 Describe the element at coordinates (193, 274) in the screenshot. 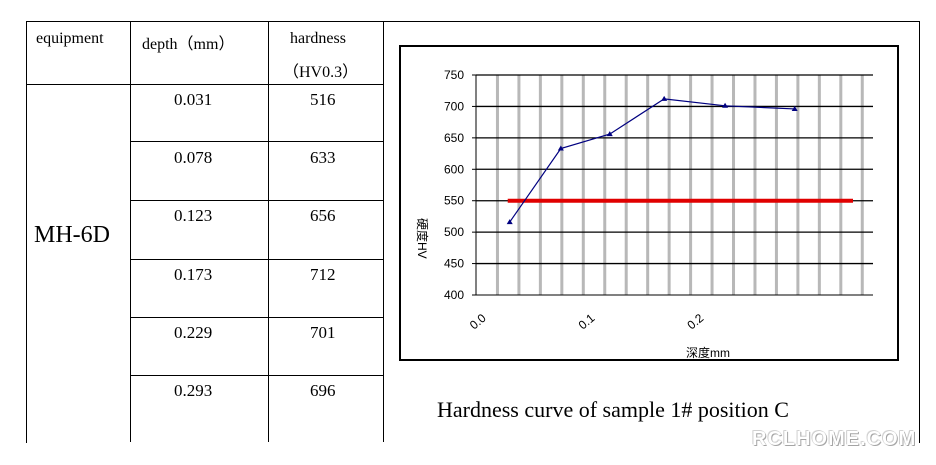

I see `depth-cell: 0.173` at that location.